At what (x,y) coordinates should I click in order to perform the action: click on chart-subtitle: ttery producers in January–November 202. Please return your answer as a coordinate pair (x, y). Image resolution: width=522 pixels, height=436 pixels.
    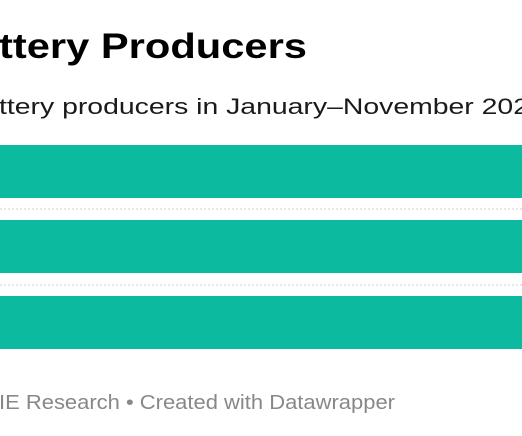
    Looking at the image, I should click on (261, 106).